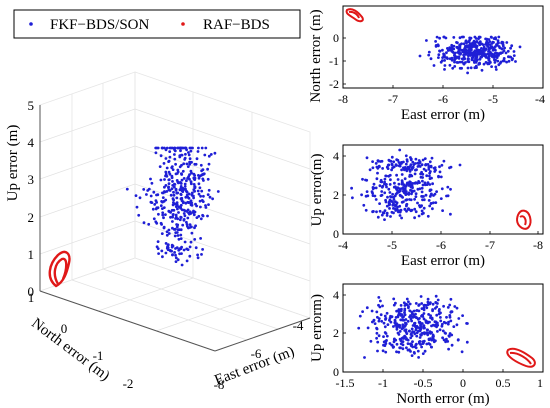 This screenshot has height=408, width=550. I want to click on y-tick-0: 1, so click(31, 297).